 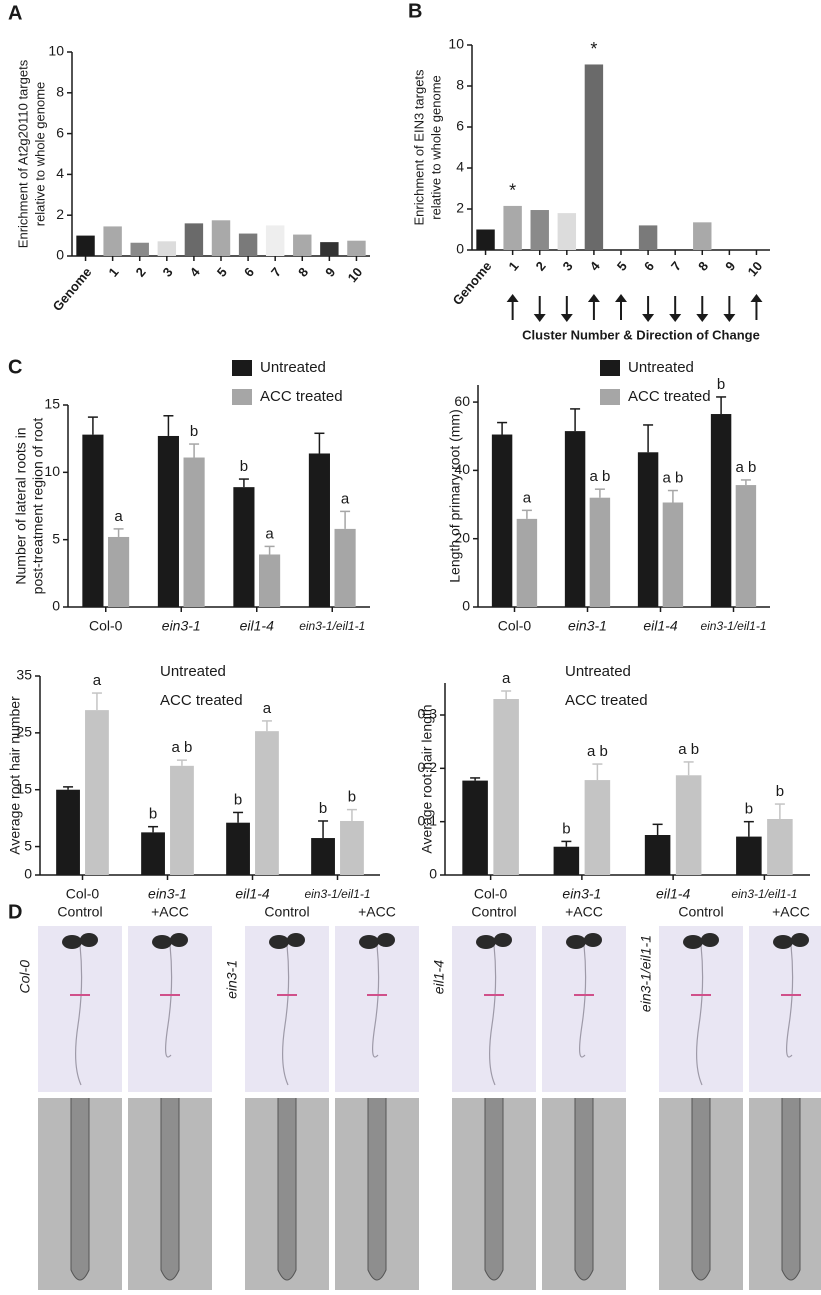 I want to click on y-tick-label: 2, so click(x=60, y=214).